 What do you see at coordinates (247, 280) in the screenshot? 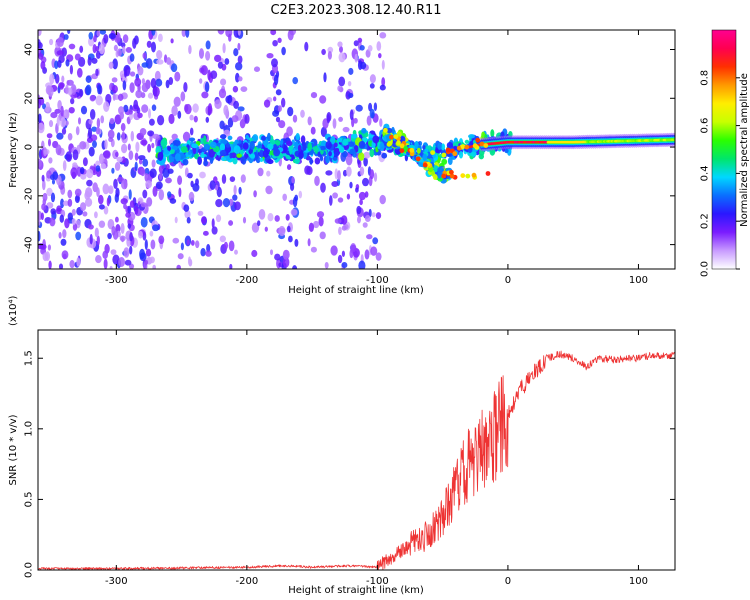
I see `spectrogram-xtick-label: -200` at bounding box center [247, 280].